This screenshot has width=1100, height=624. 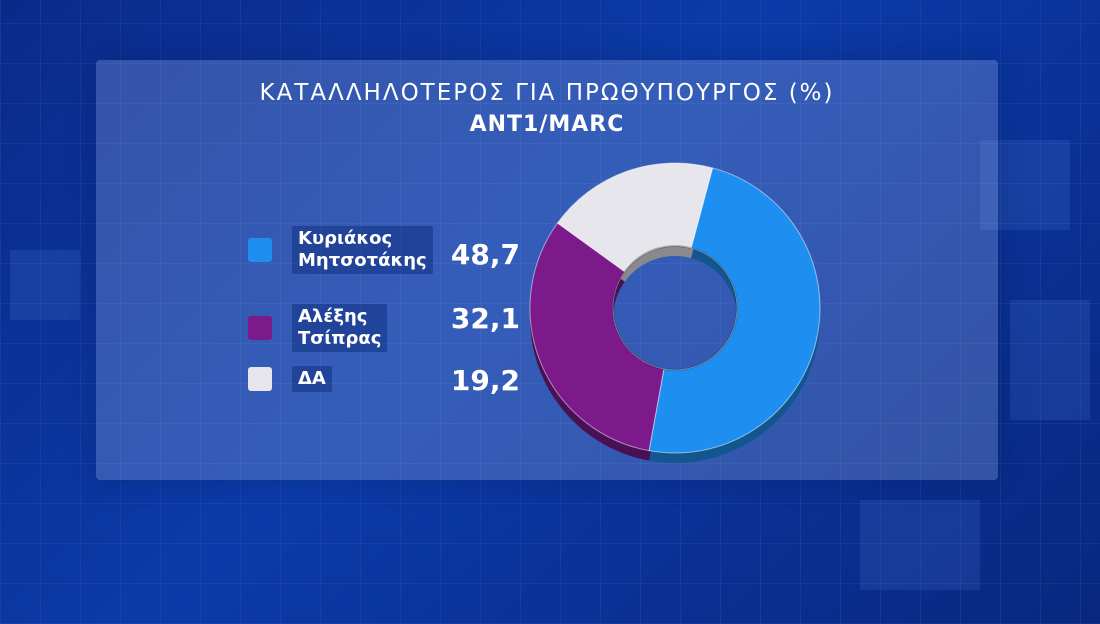 I want to click on chart-subtitle: ANT1/MARC, so click(x=547, y=124).